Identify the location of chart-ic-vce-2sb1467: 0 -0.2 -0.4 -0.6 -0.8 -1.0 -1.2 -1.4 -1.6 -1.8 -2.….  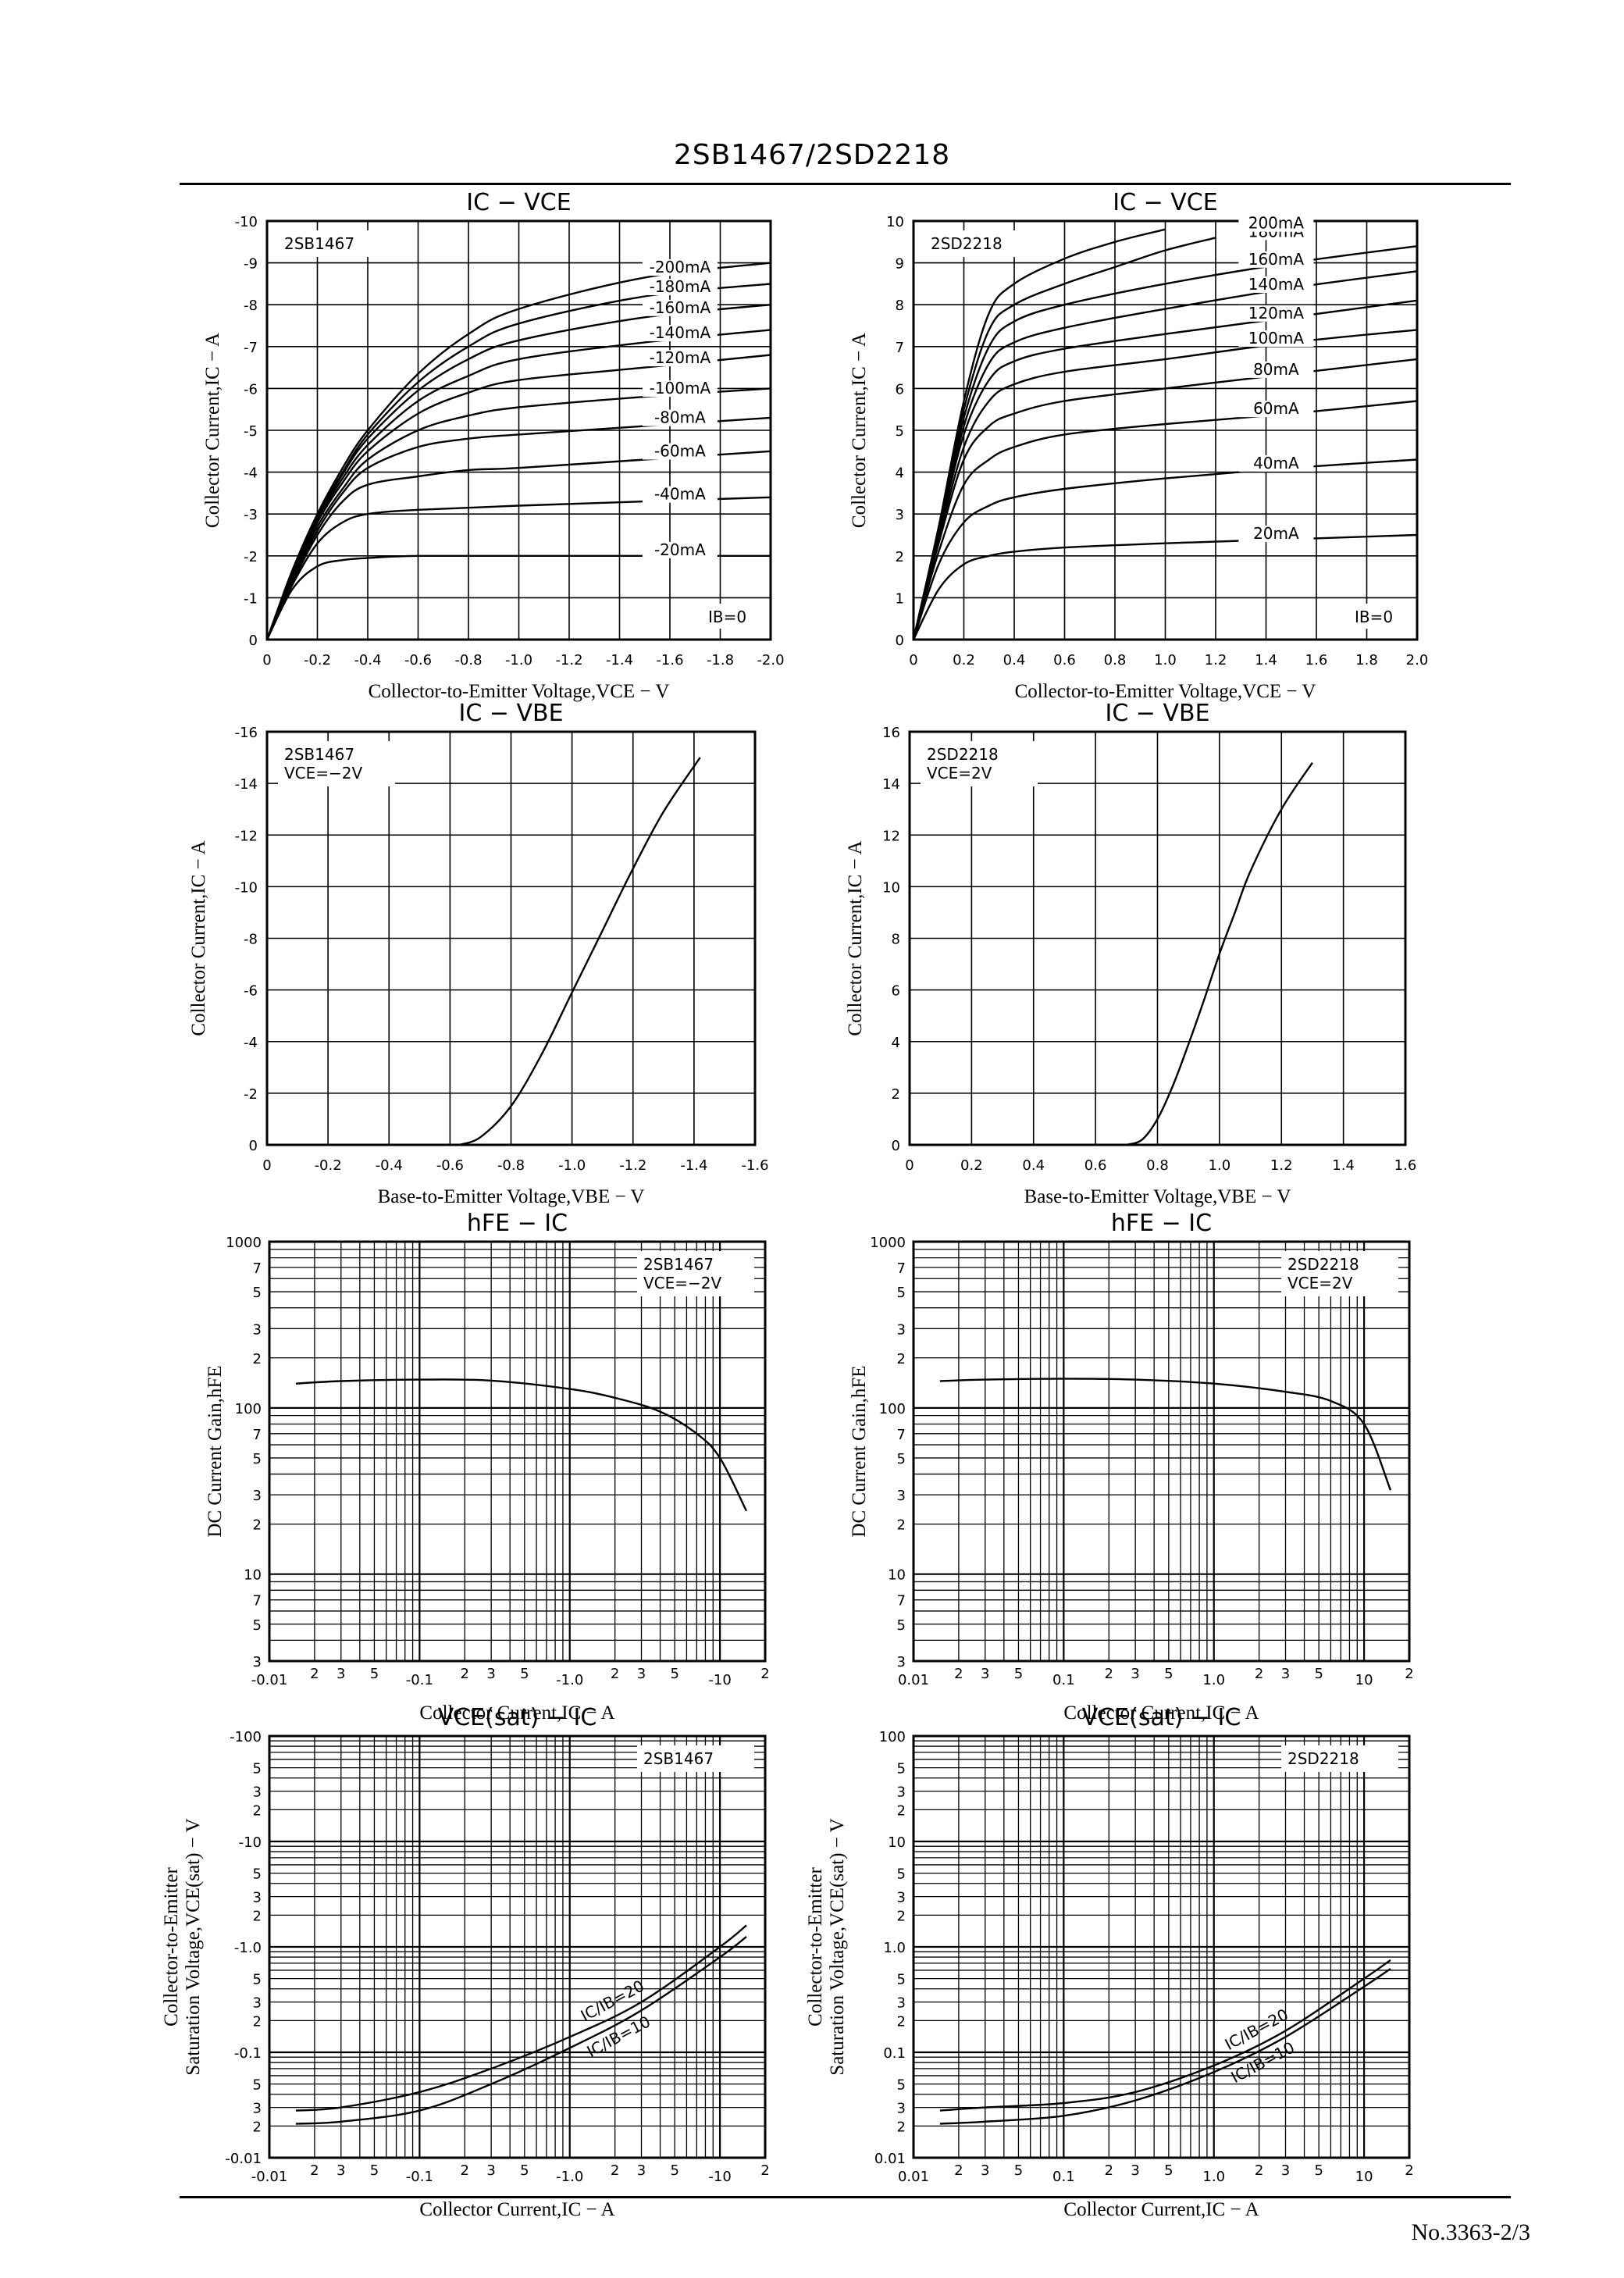
(493, 445).